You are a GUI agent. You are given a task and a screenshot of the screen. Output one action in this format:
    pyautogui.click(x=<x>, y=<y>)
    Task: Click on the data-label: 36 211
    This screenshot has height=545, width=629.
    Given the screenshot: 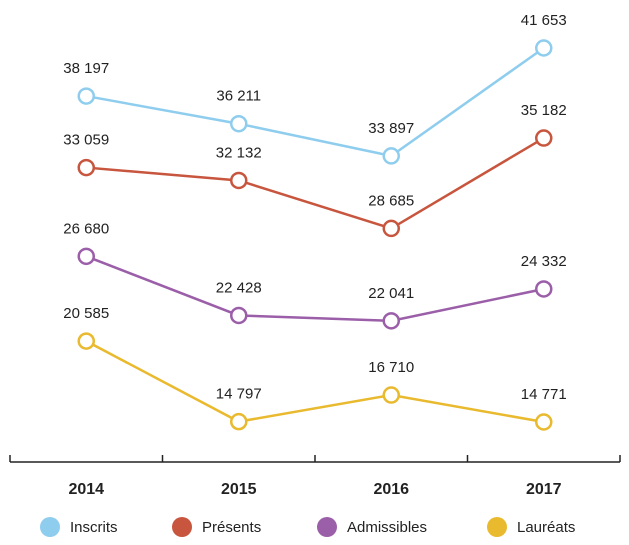 What is the action you would take?
    pyautogui.click(x=238, y=96)
    